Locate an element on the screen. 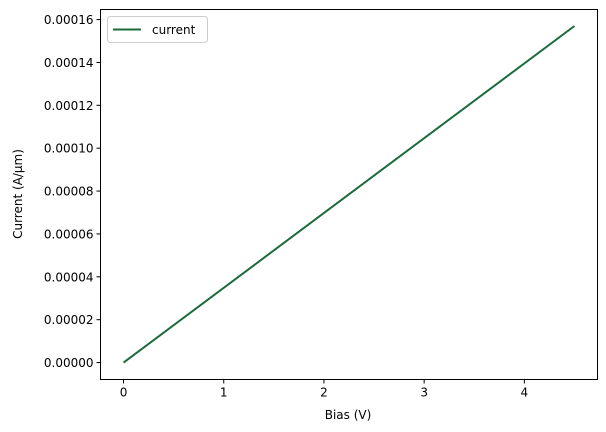 The image size is (606, 432). y-tick-label: 0.00004 is located at coordinates (69, 277).